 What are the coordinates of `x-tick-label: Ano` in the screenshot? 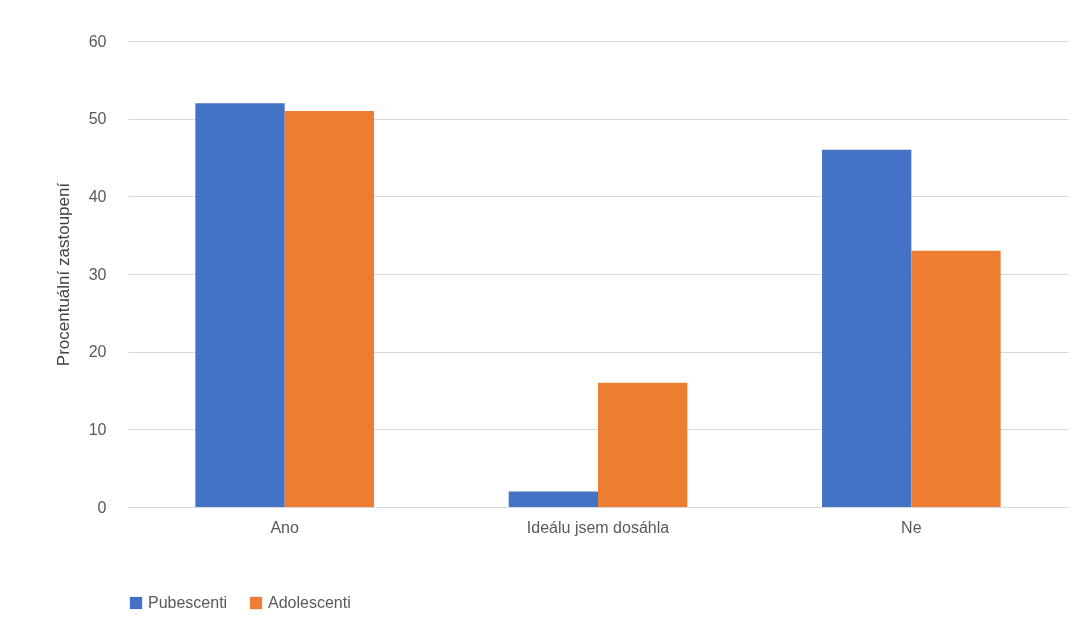 It's located at (284, 527).